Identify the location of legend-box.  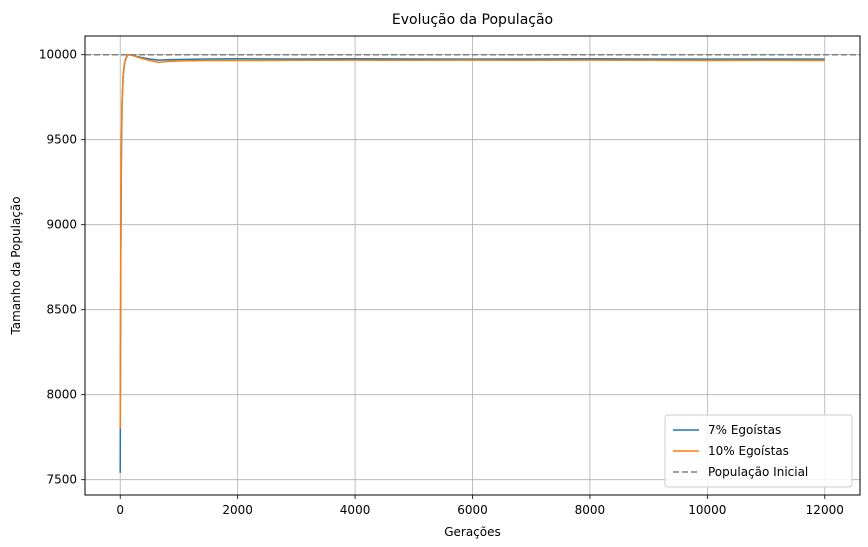
(758, 451).